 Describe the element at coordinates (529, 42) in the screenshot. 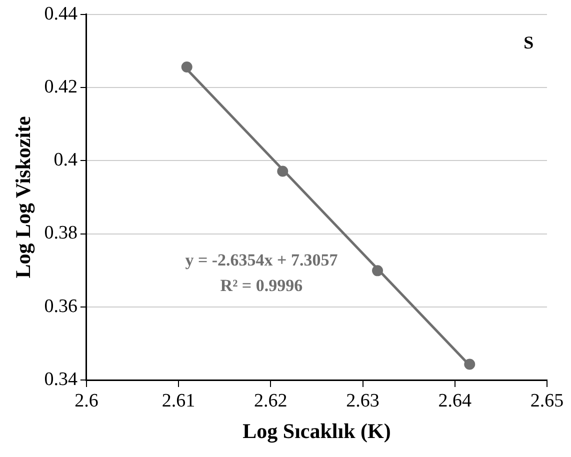

I see `annotation: S` at that location.